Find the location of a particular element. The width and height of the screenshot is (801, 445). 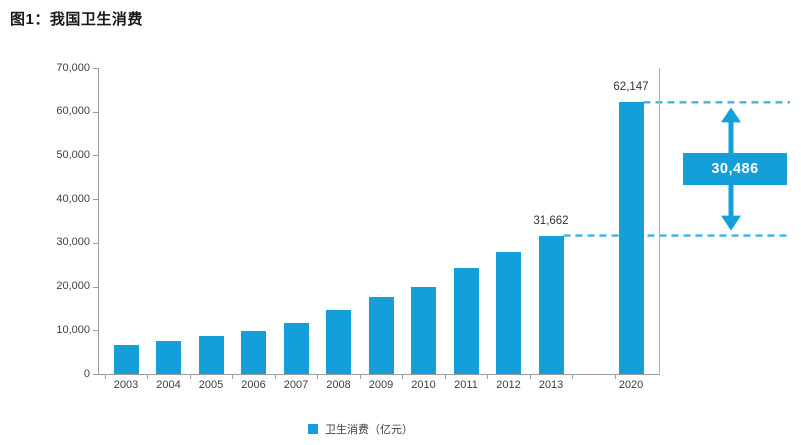

difference-annotation-box: 30,486 is located at coordinates (735, 169).